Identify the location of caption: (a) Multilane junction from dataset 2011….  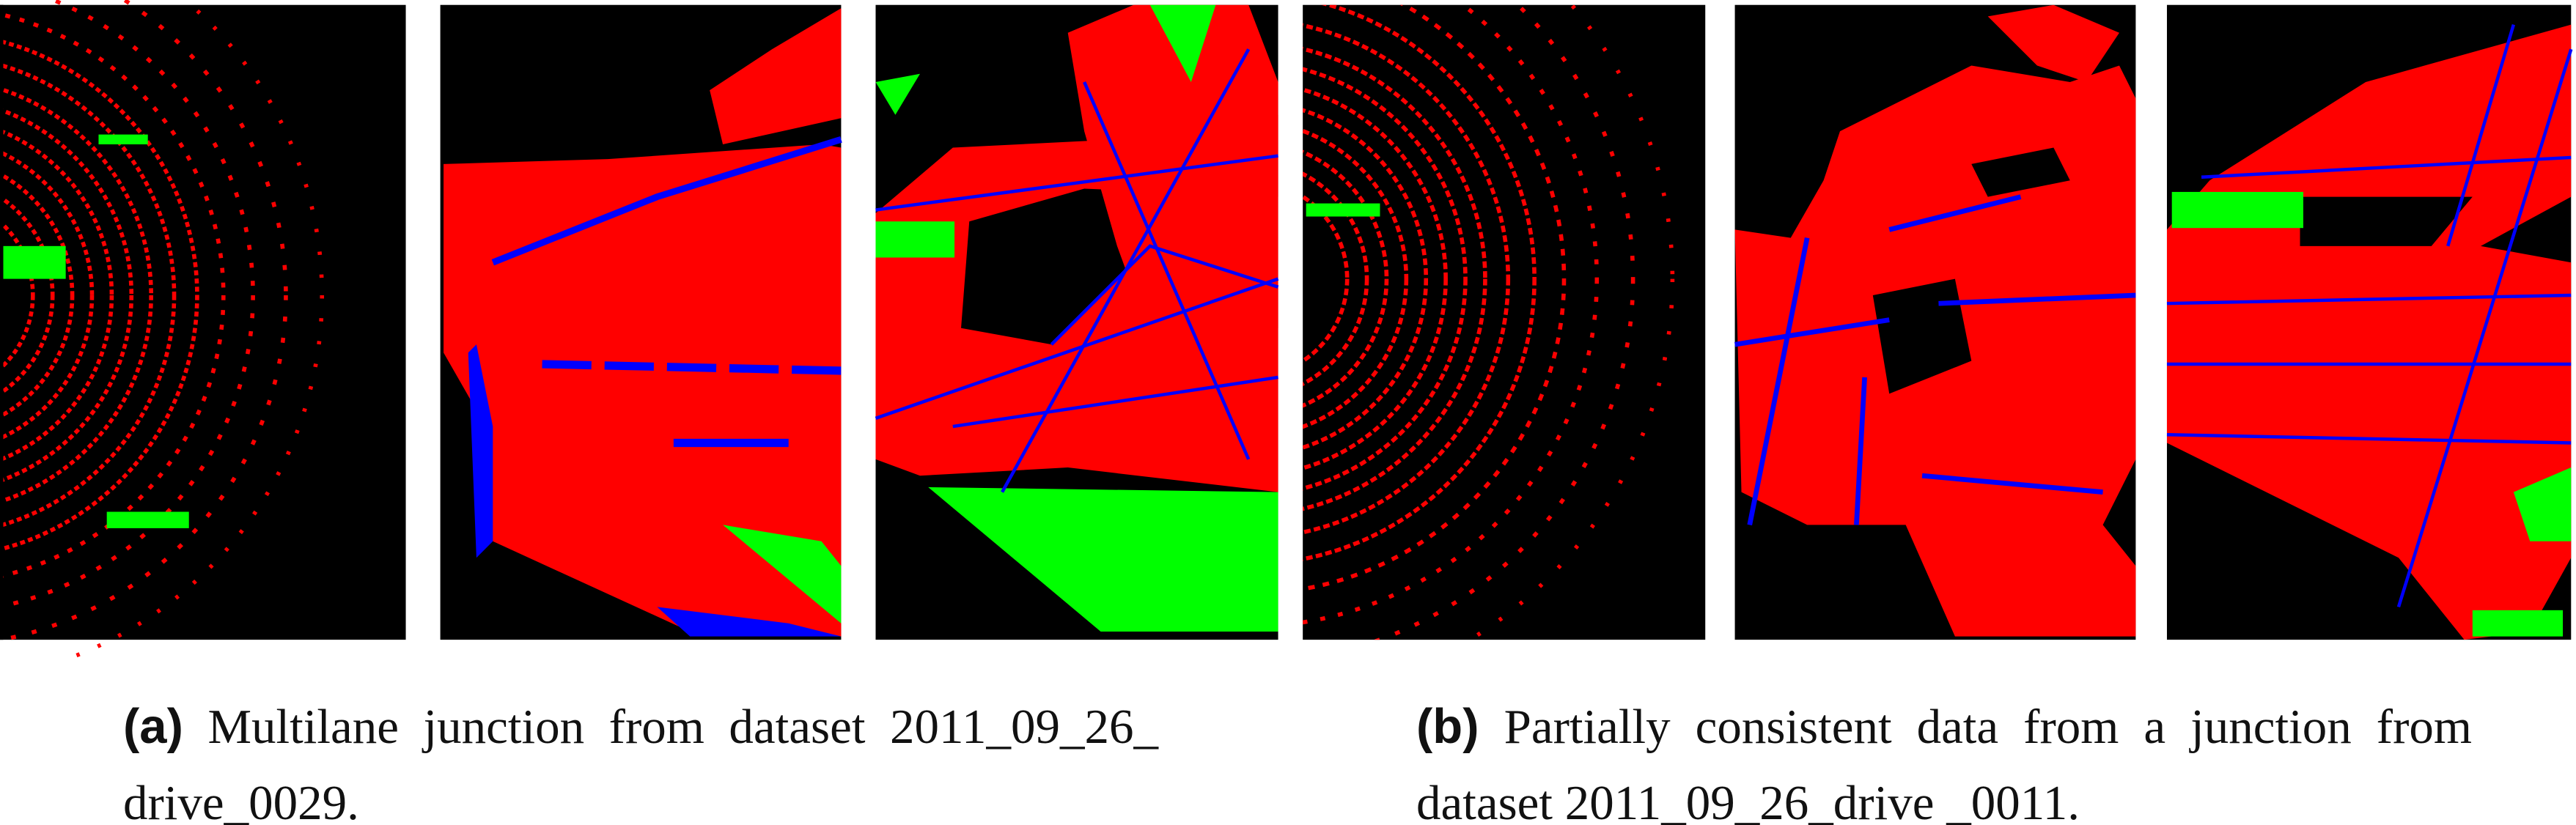
(640, 757).